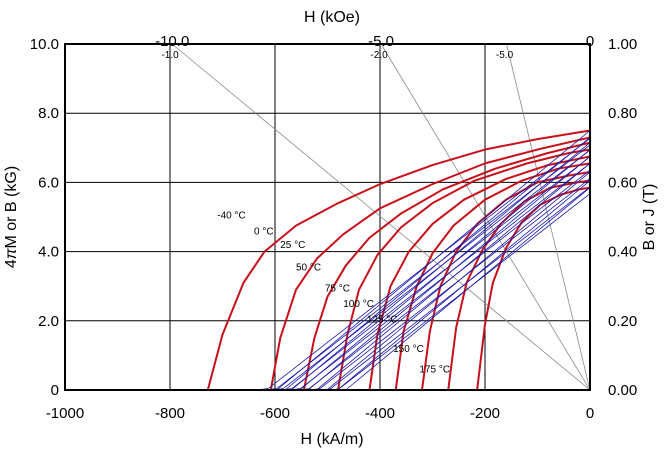 The height and width of the screenshot is (455, 664). I want to click on temperature-label-2: 25 °C, so click(292, 245).